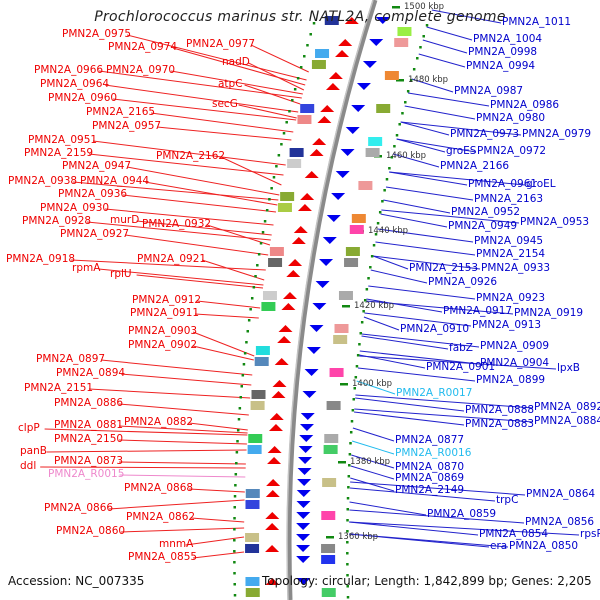 The height and width of the screenshot is (600, 600). Describe the element at coordinates (75, 84) in the screenshot. I see `gene-label-left: PMN2A_0964` at that location.